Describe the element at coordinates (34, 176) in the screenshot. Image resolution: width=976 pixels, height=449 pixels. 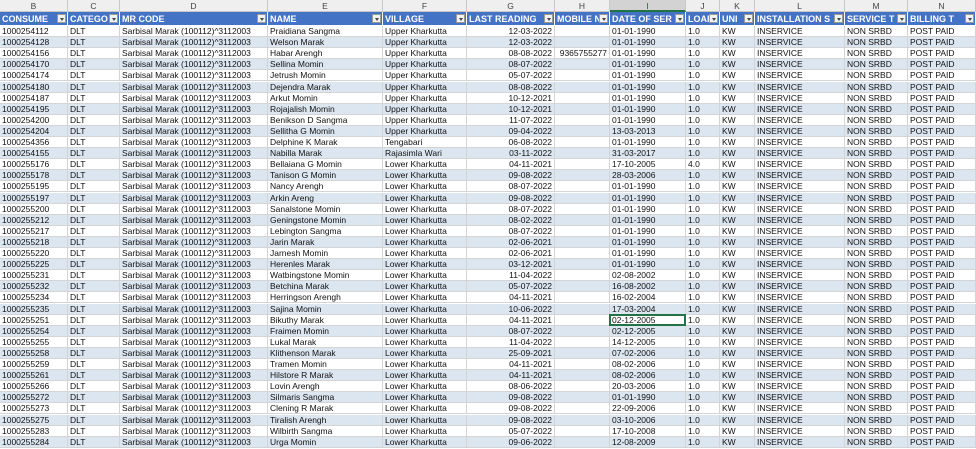
I see `cell: 1000255178` at that location.